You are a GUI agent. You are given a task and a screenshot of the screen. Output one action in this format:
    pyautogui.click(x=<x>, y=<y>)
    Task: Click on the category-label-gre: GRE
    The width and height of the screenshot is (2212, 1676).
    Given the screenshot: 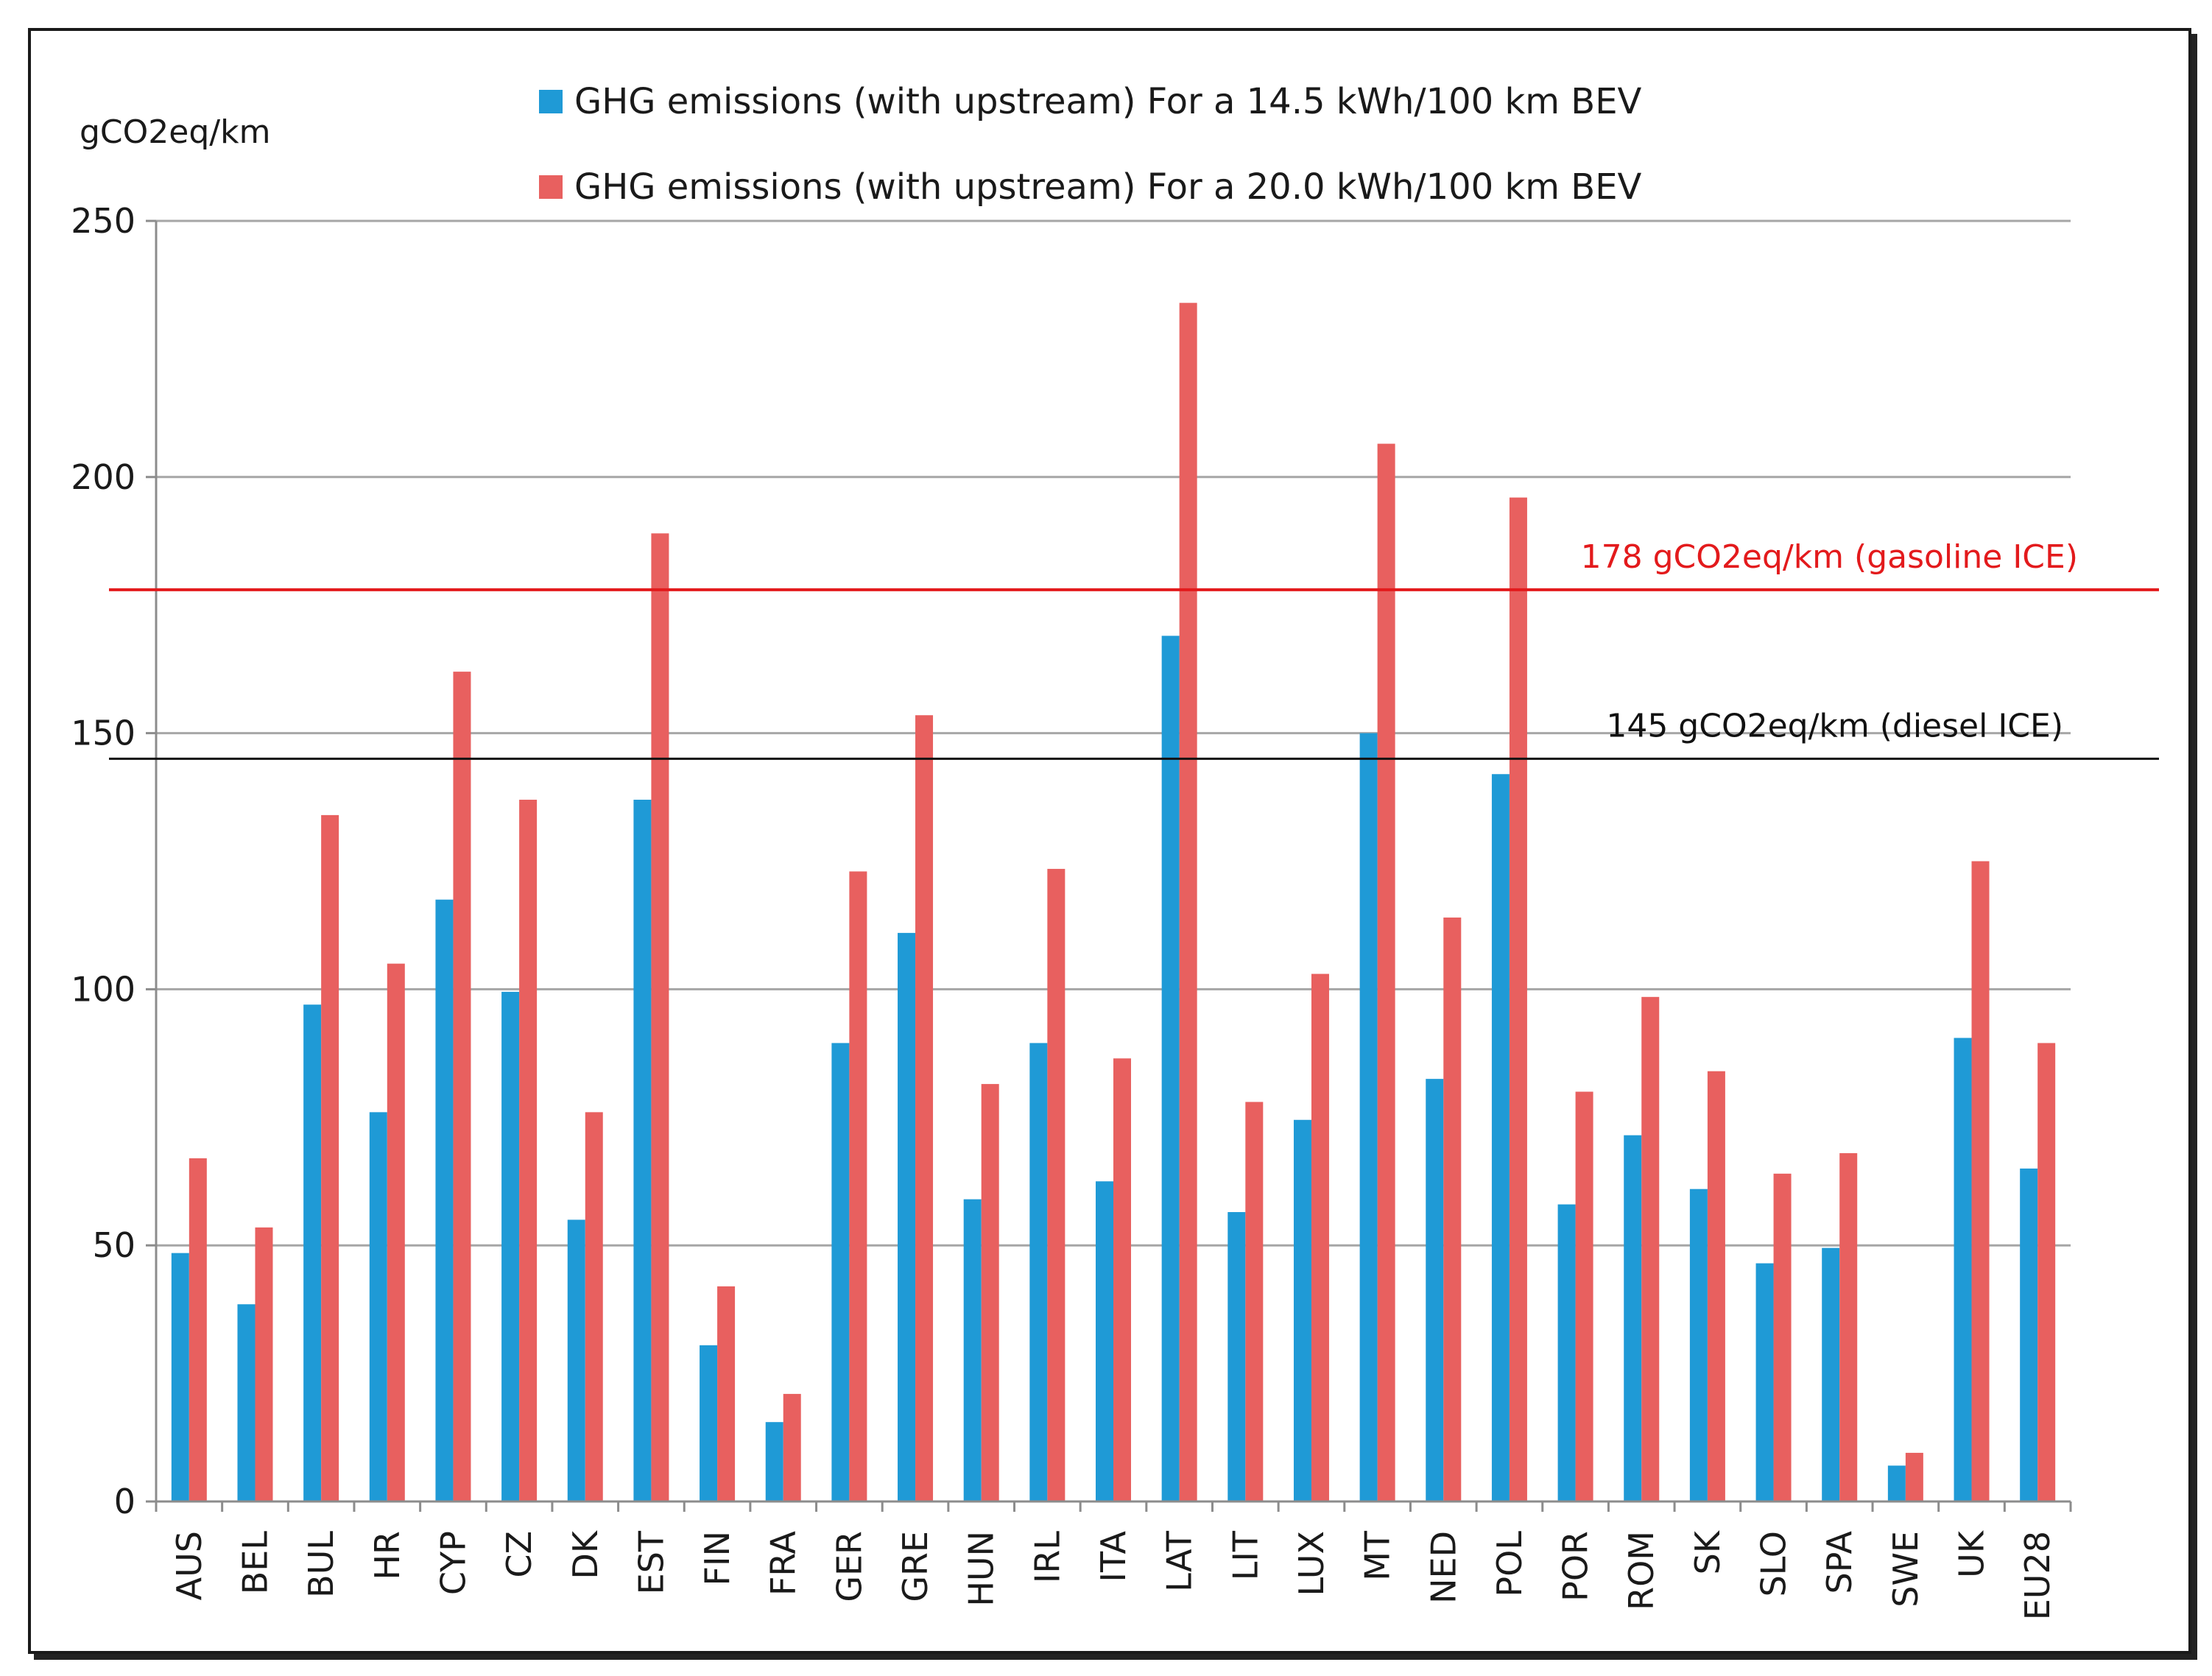 What is the action you would take?
    pyautogui.click(x=915, y=1567)
    